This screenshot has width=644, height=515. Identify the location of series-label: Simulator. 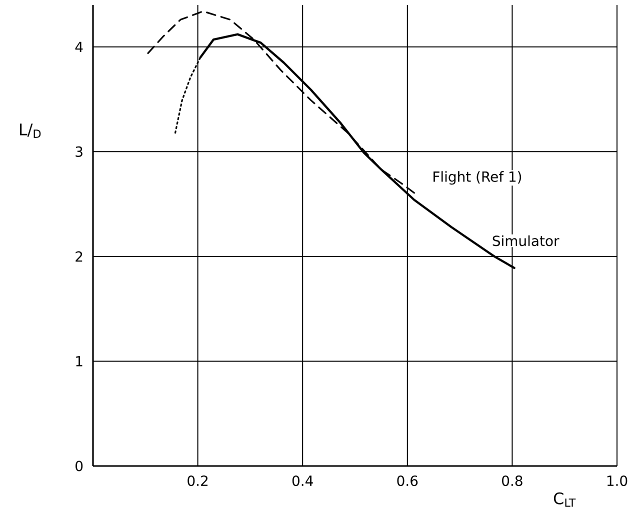
(526, 240).